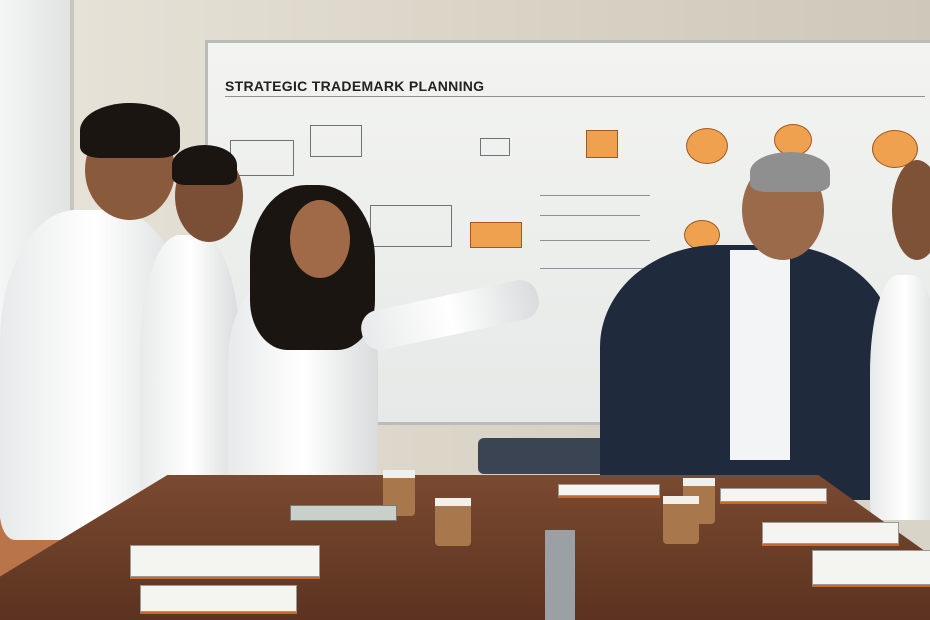  I want to click on person-right-coat, so click(900, 397).